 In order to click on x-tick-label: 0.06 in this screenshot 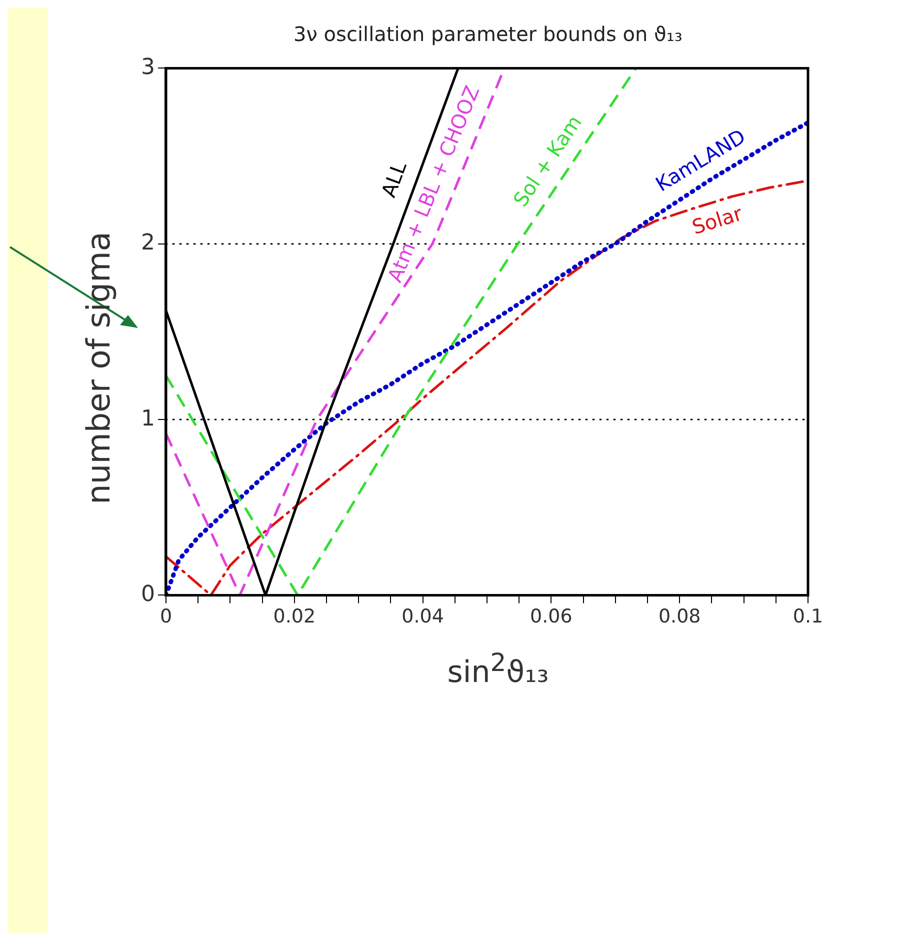, I will do `click(551, 617)`.